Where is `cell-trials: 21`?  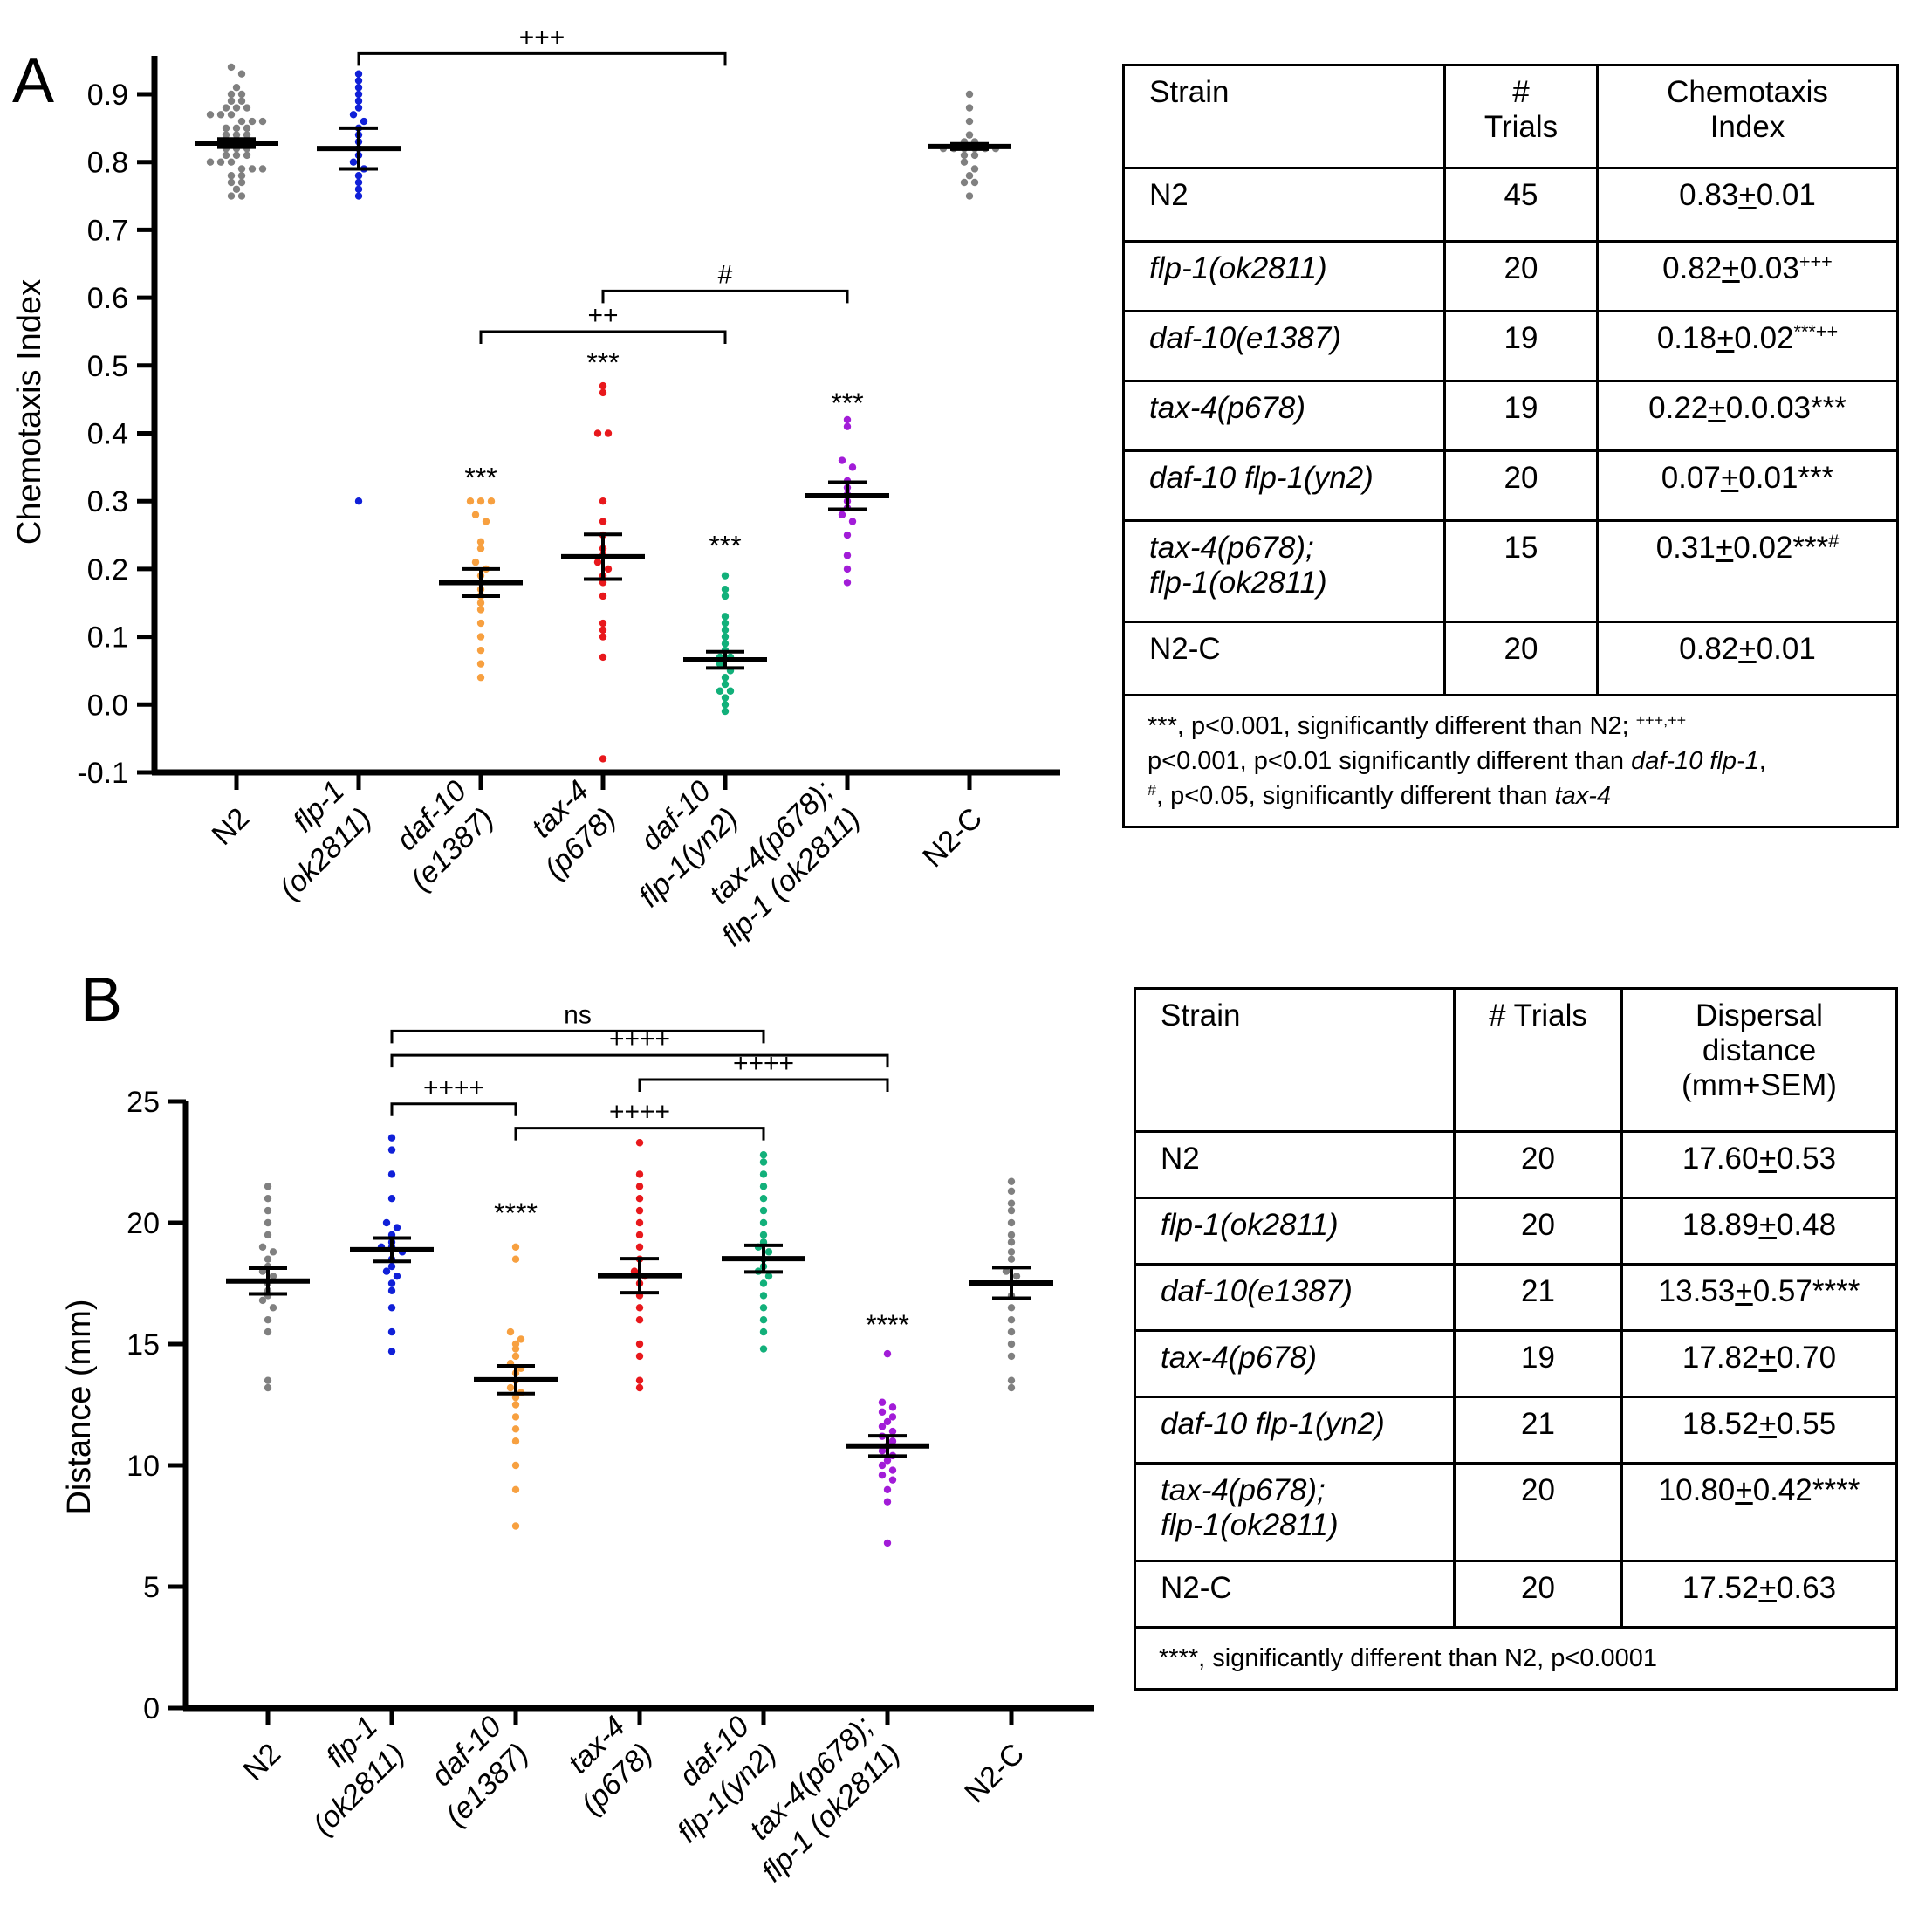
cell-trials: 21 is located at coordinates (1538, 1430).